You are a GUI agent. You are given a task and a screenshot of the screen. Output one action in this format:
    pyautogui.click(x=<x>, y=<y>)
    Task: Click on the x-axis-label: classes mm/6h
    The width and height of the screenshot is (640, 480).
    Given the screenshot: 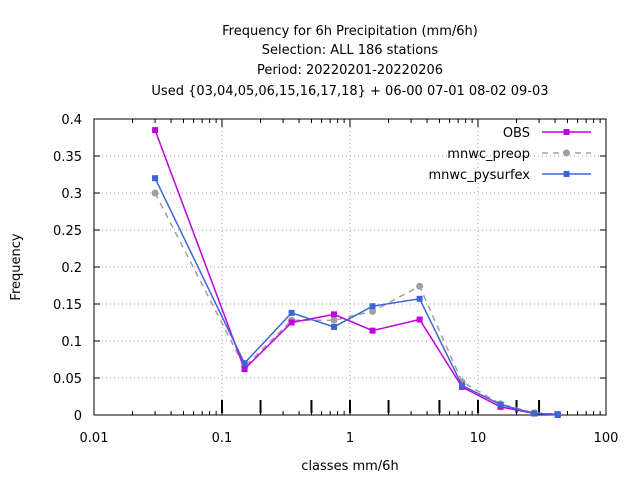 What is the action you would take?
    pyautogui.click(x=349, y=466)
    